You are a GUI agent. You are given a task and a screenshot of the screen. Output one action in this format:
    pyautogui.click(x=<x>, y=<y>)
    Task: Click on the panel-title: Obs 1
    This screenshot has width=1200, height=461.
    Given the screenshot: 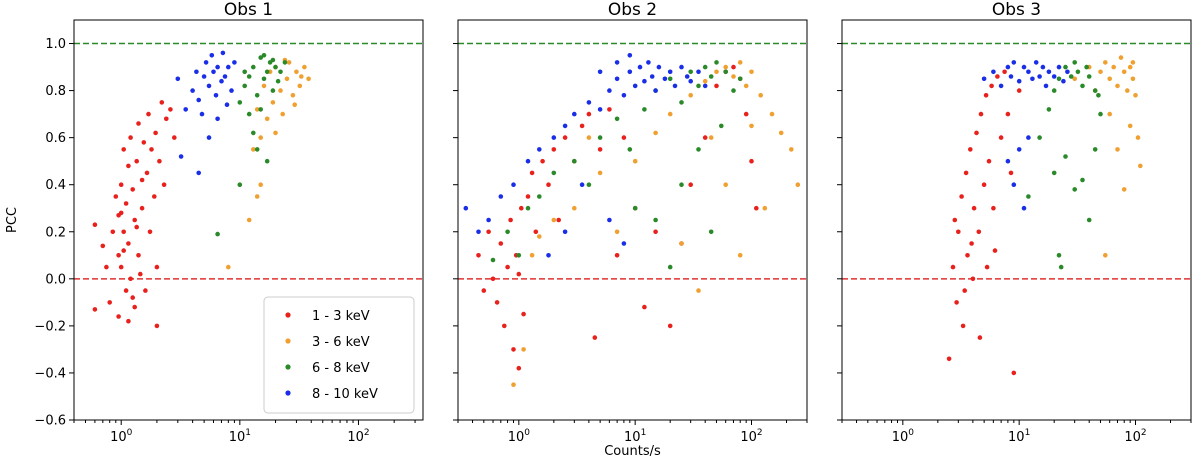 What is the action you would take?
    pyautogui.click(x=248, y=10)
    